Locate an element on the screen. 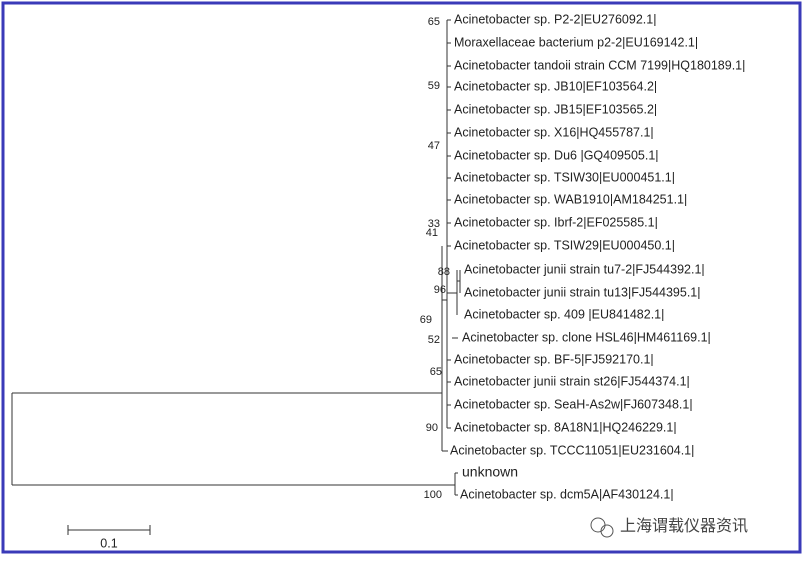  leaf-label: Acinetobacter sp. Ibrf-2|EF025585.1| is located at coordinates (556, 222).